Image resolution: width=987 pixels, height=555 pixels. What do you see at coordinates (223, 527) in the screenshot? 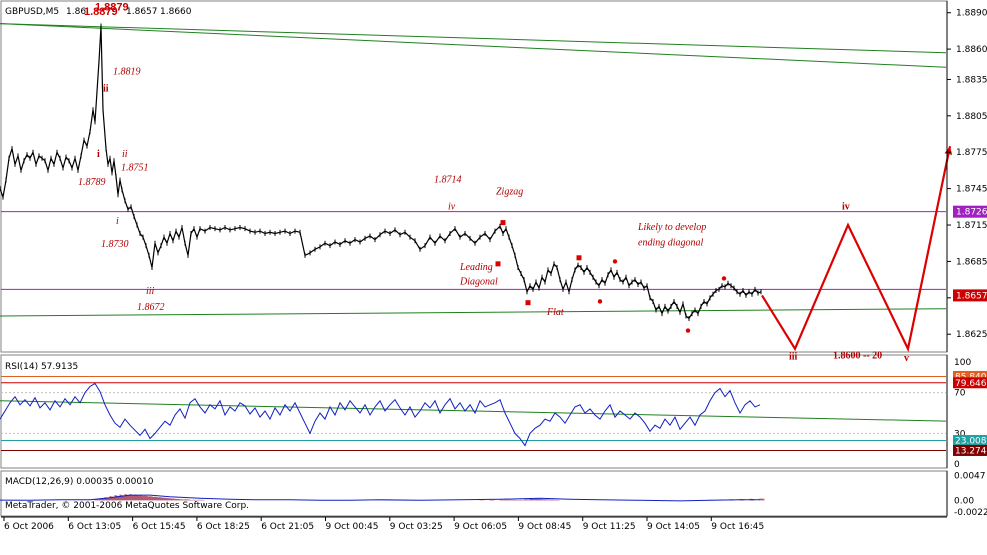
I see `time-tick-label: 6 Oct 18:25` at bounding box center [223, 527].